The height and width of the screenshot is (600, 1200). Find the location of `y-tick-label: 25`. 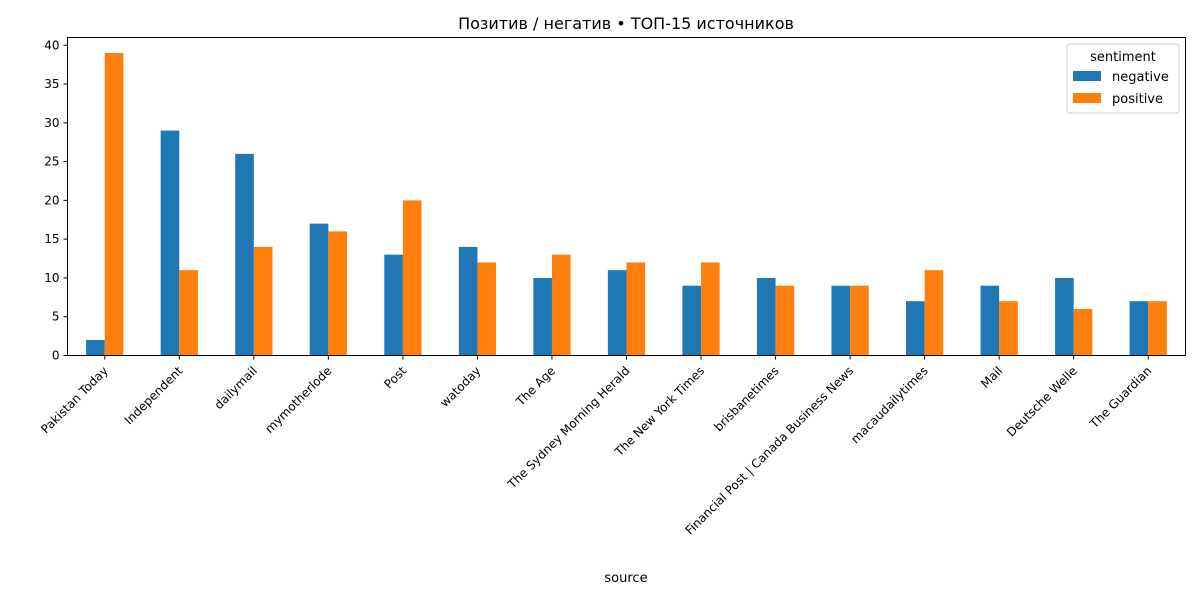

y-tick-label: 25 is located at coordinates (51, 162).